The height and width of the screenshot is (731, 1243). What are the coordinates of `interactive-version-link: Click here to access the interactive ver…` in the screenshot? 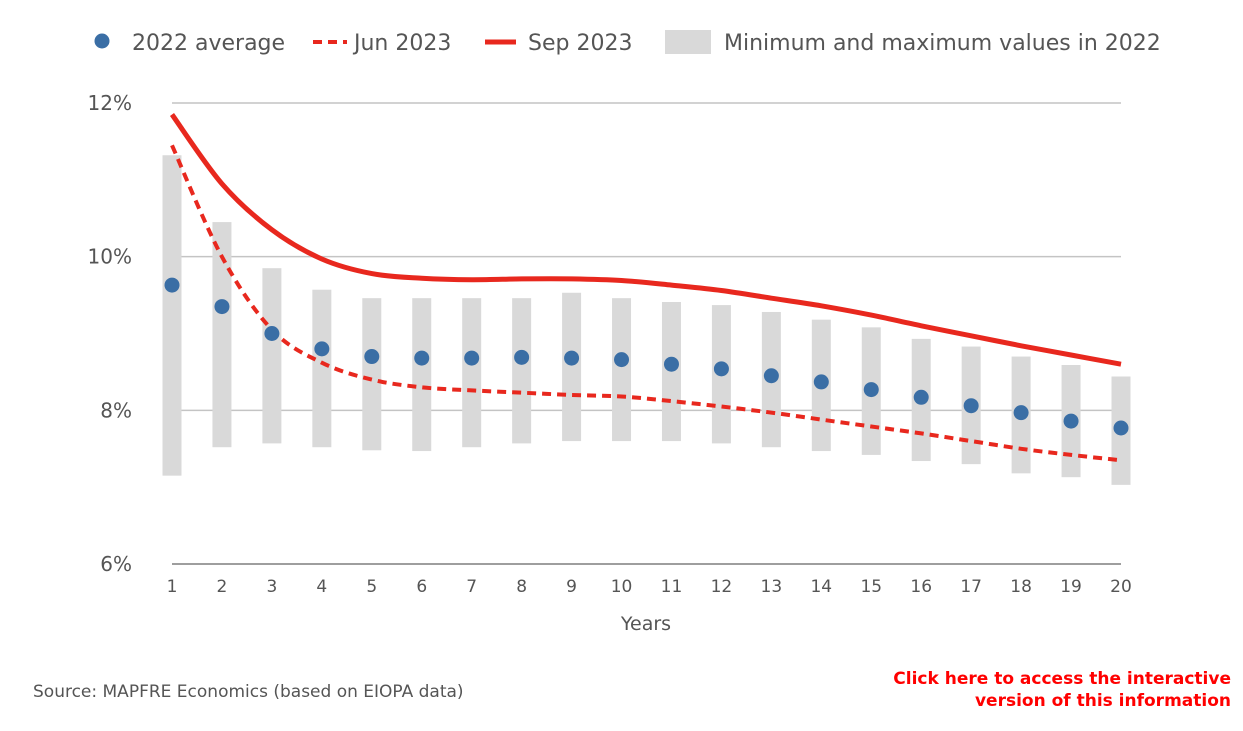 It's located at (1062, 690).